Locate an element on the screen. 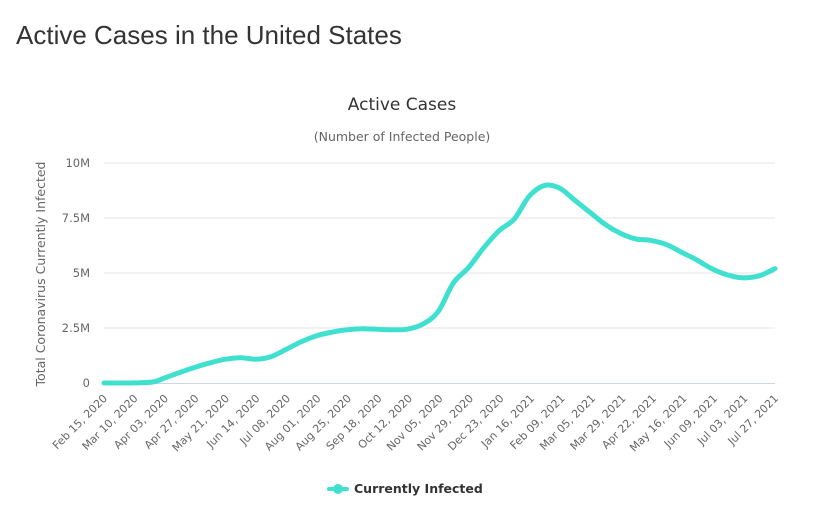 The image size is (840, 529). chart-title: Active Cases is located at coordinates (402, 105).